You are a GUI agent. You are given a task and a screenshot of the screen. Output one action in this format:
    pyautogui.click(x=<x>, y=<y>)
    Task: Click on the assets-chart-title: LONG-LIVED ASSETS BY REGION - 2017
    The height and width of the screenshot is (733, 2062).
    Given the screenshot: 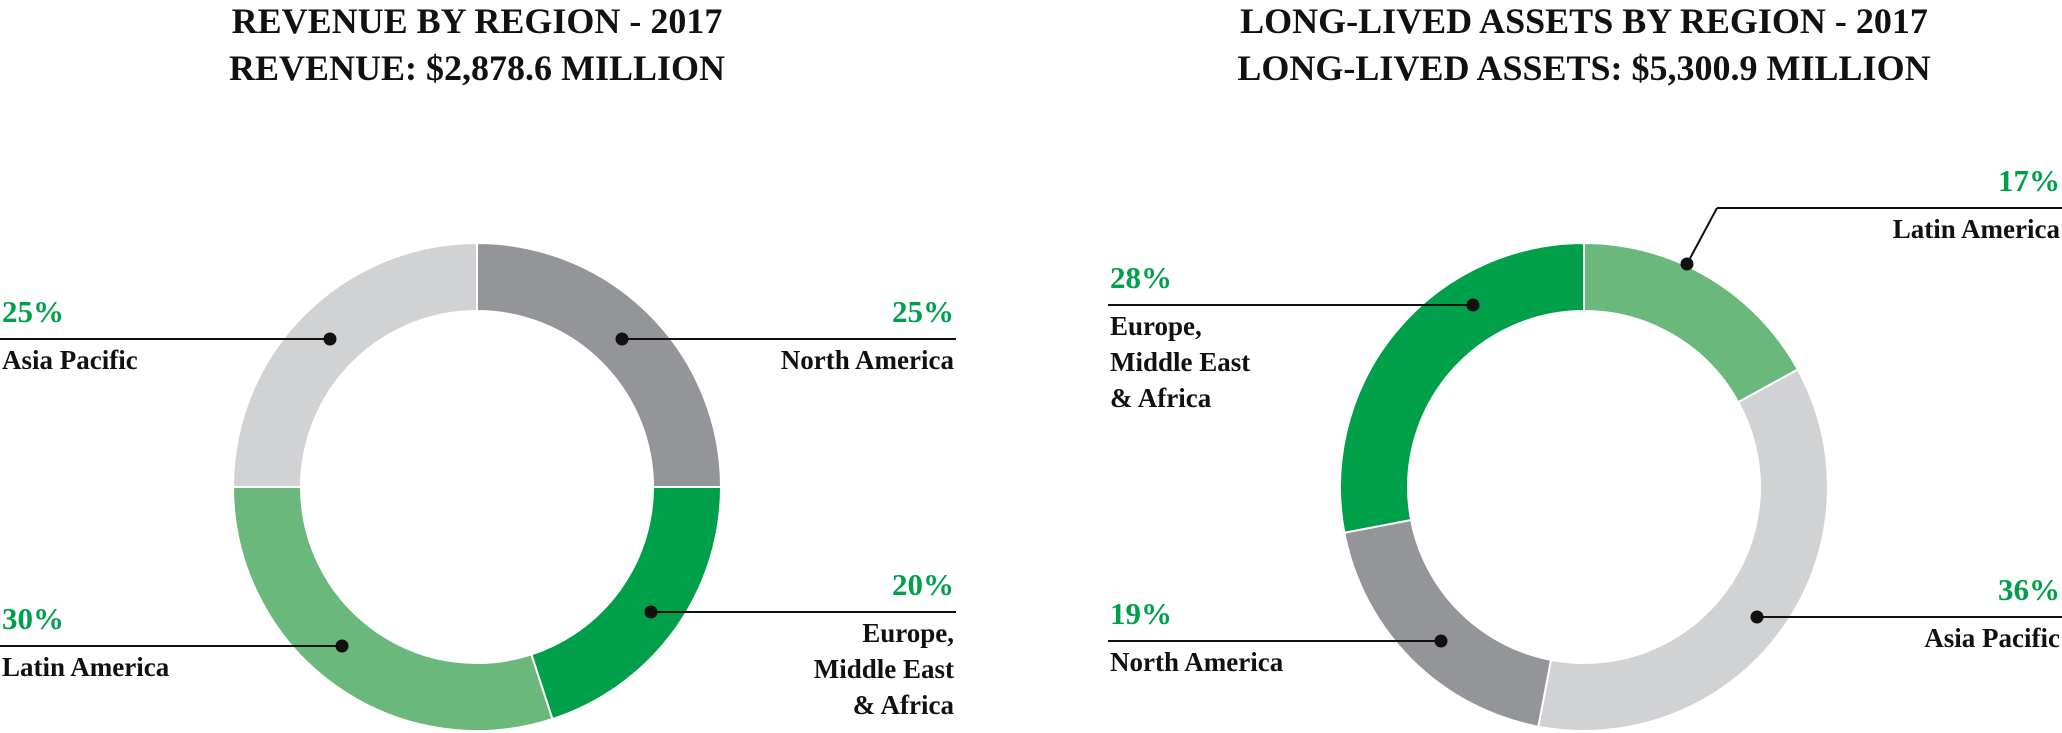 What is the action you would take?
    pyautogui.click(x=1584, y=21)
    